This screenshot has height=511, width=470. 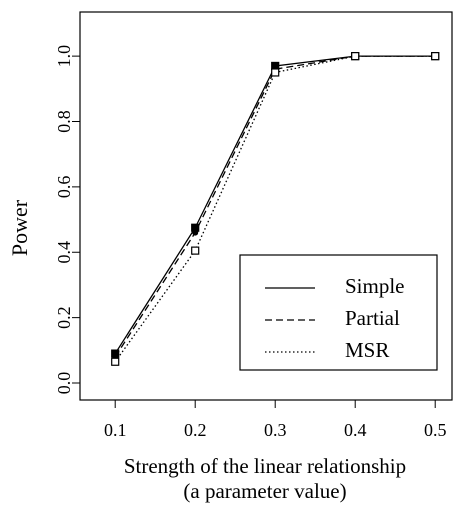 I want to click on y-tick-label: 0.6, so click(x=64, y=187).